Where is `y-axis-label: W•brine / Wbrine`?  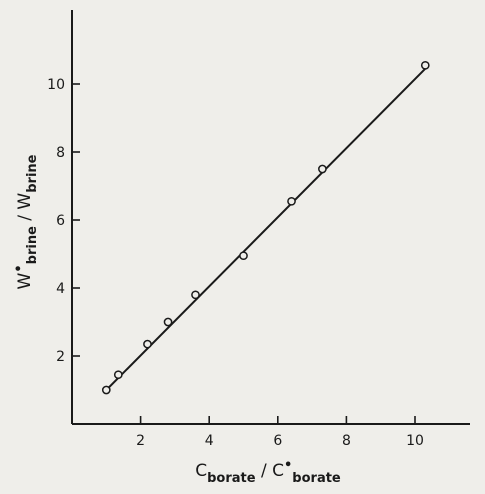
y-axis-label: W•brine / Wbrine is located at coordinates (26, 221).